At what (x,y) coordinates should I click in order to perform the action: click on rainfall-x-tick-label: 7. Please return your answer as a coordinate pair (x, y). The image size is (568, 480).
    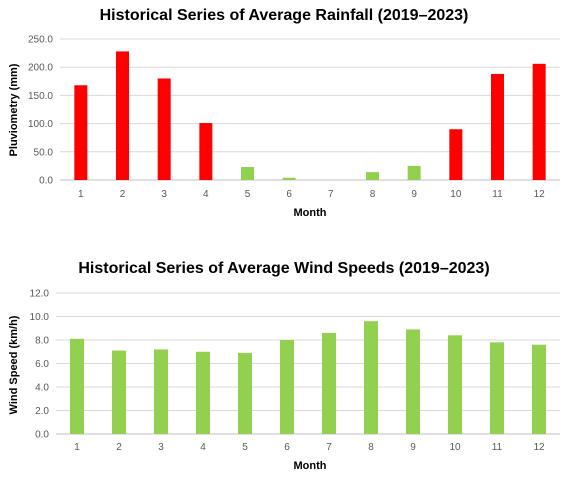
    Looking at the image, I should click on (331, 194).